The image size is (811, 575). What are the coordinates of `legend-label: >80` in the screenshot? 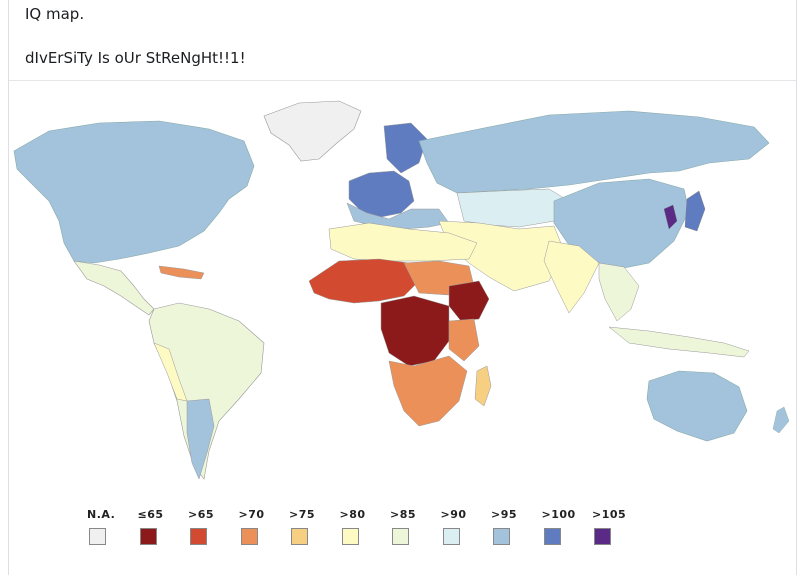 It's located at (352, 514).